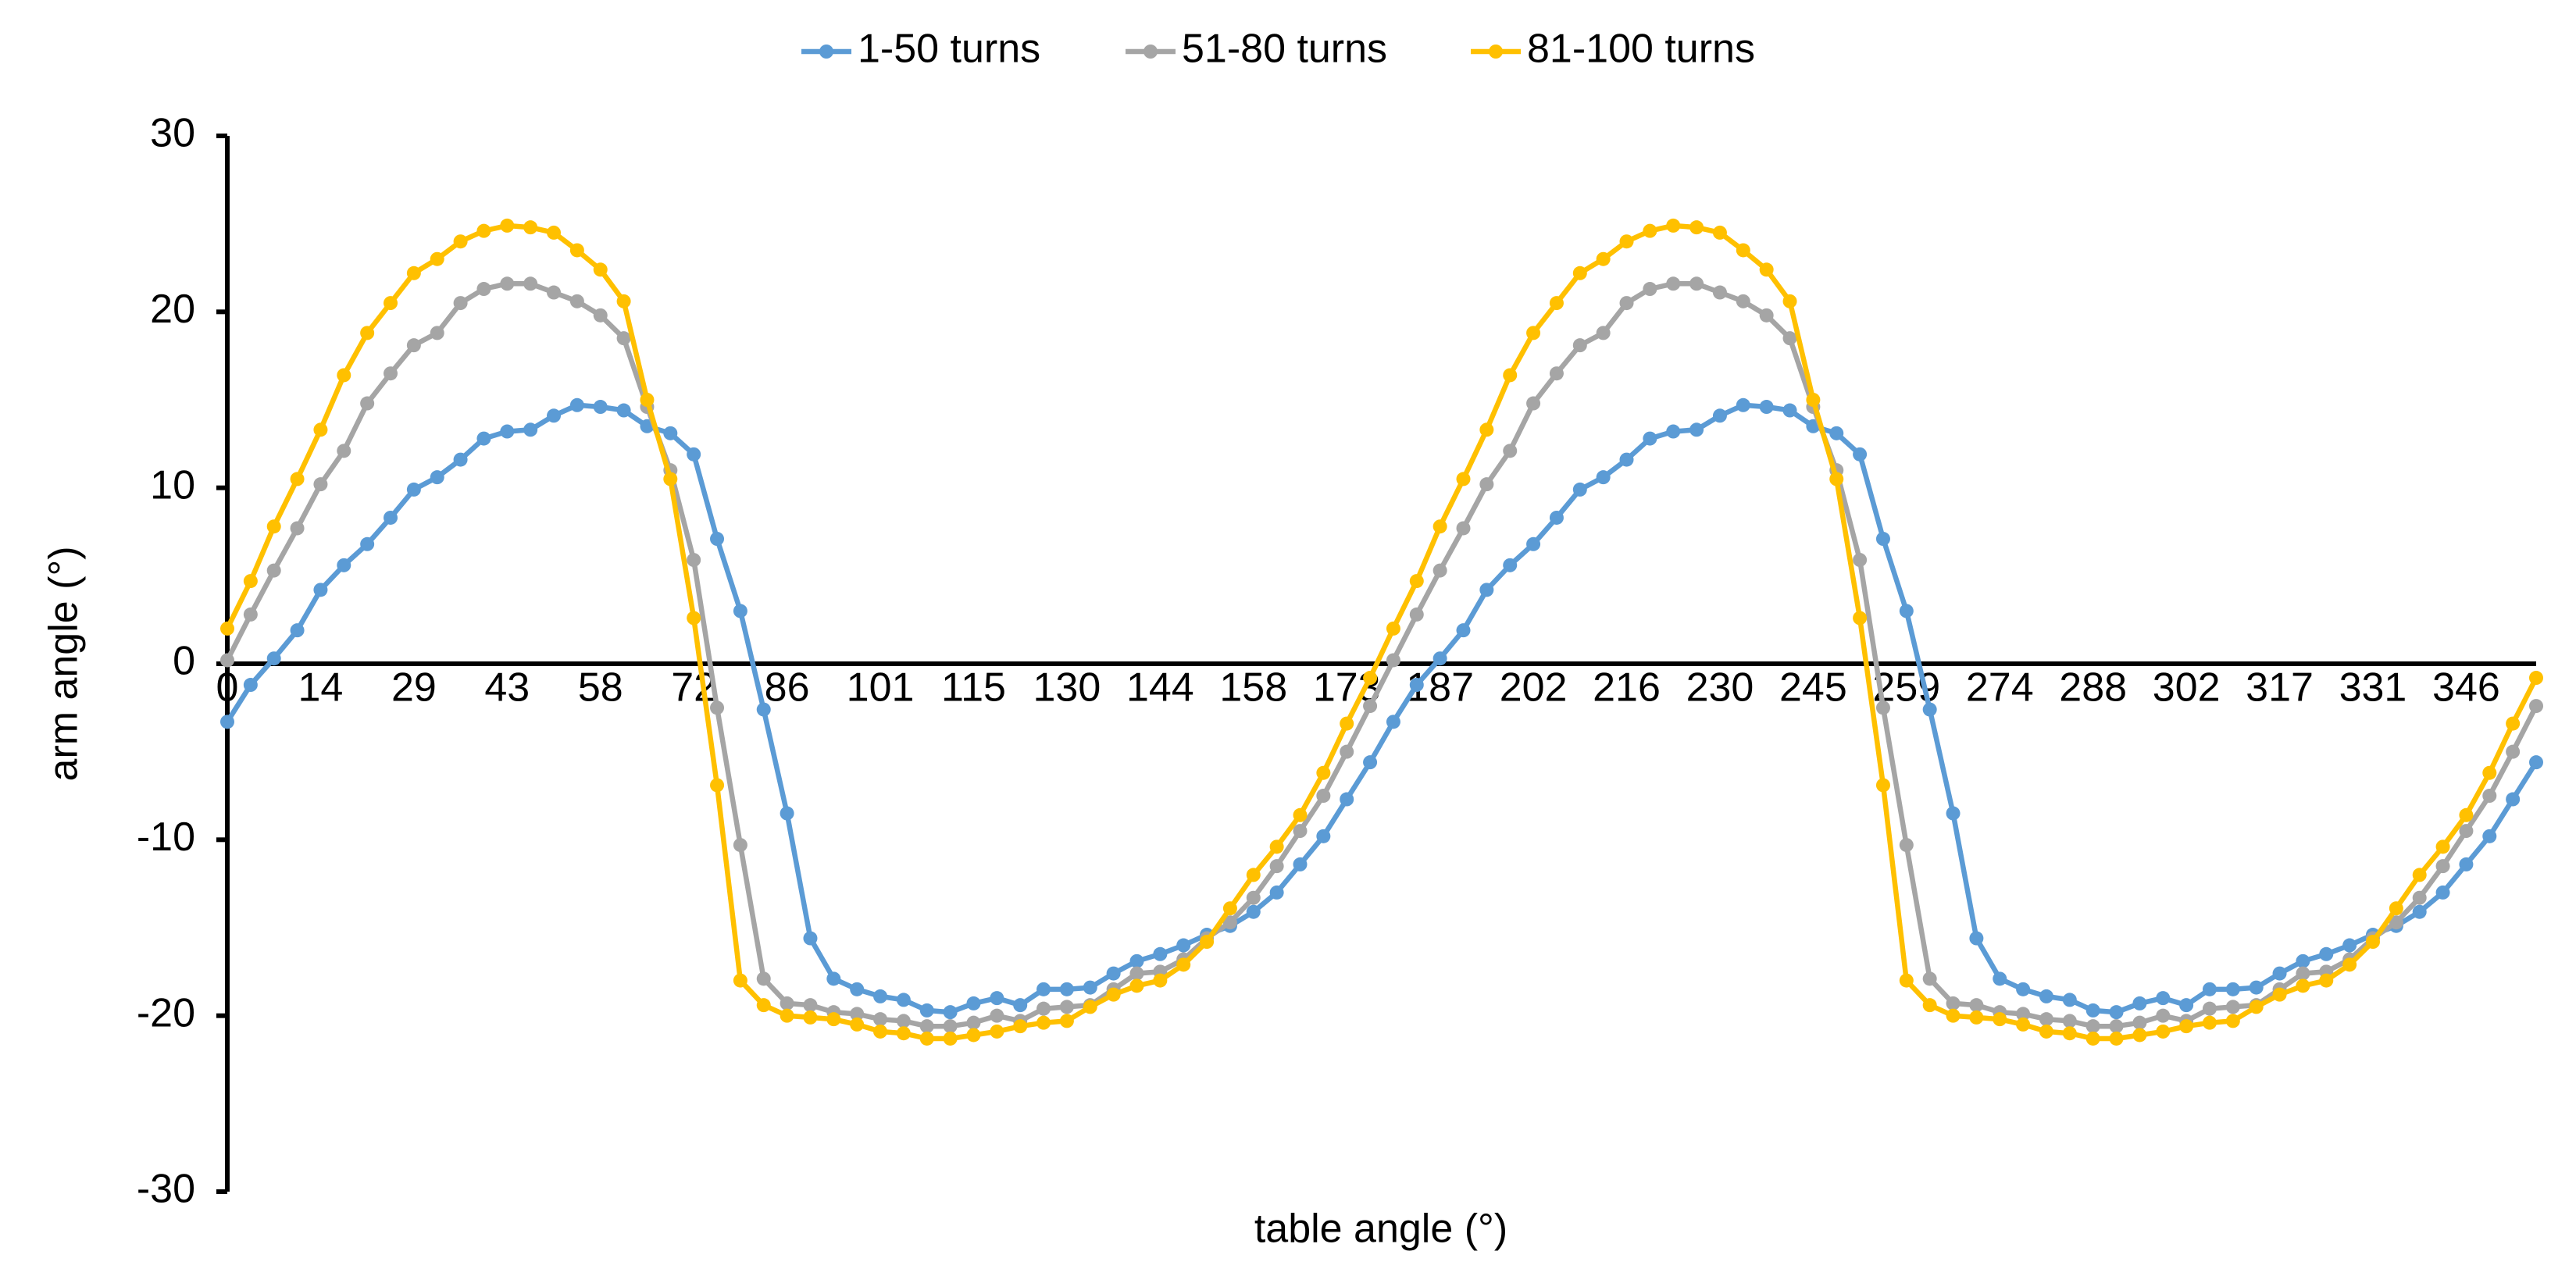 The image size is (2576, 1276). What do you see at coordinates (64, 663) in the screenshot?
I see `y-axis-title: arm angle (°)` at bounding box center [64, 663].